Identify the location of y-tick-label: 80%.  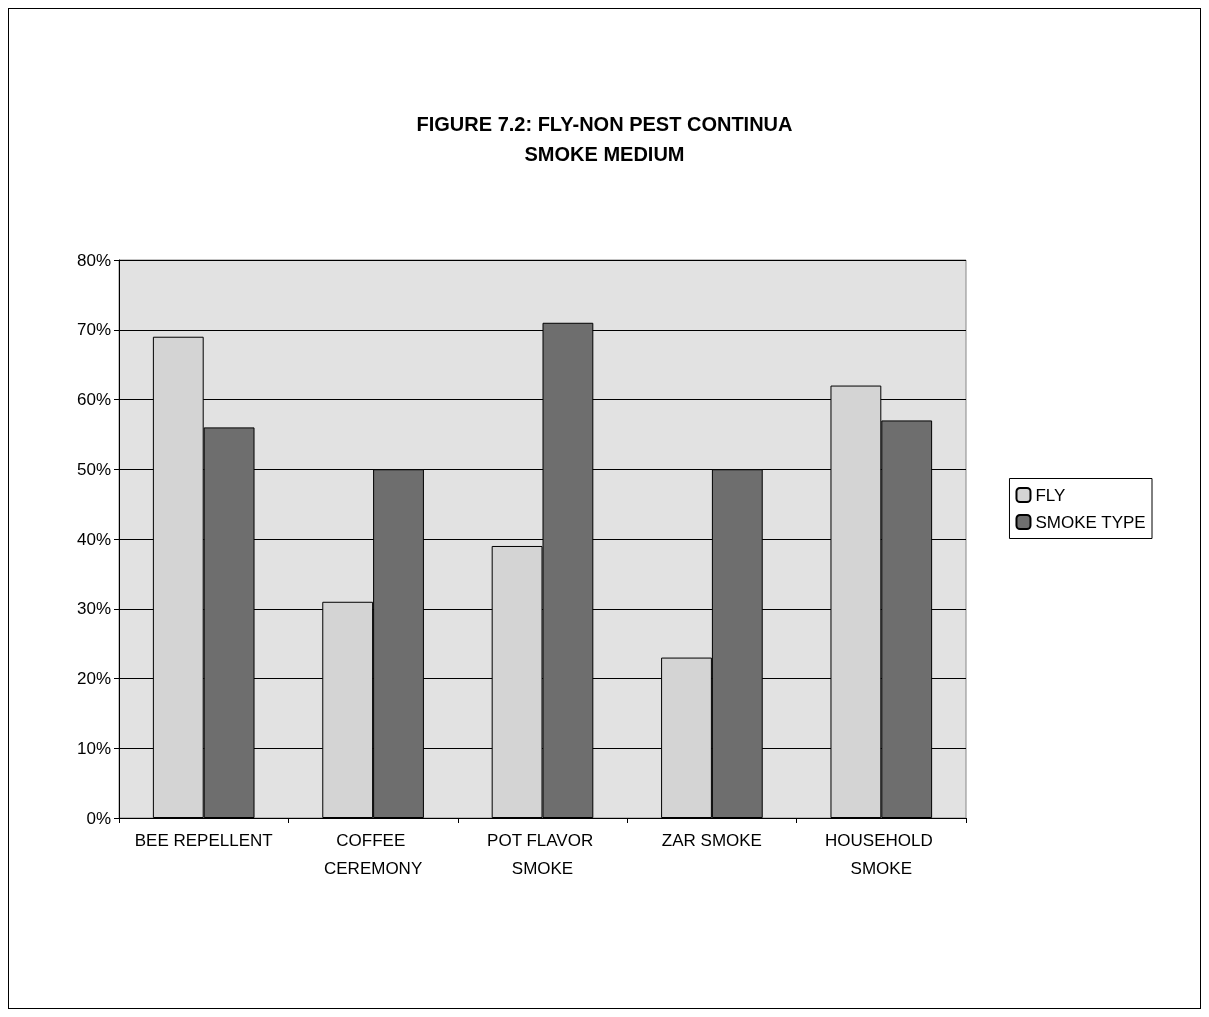
(93, 260).